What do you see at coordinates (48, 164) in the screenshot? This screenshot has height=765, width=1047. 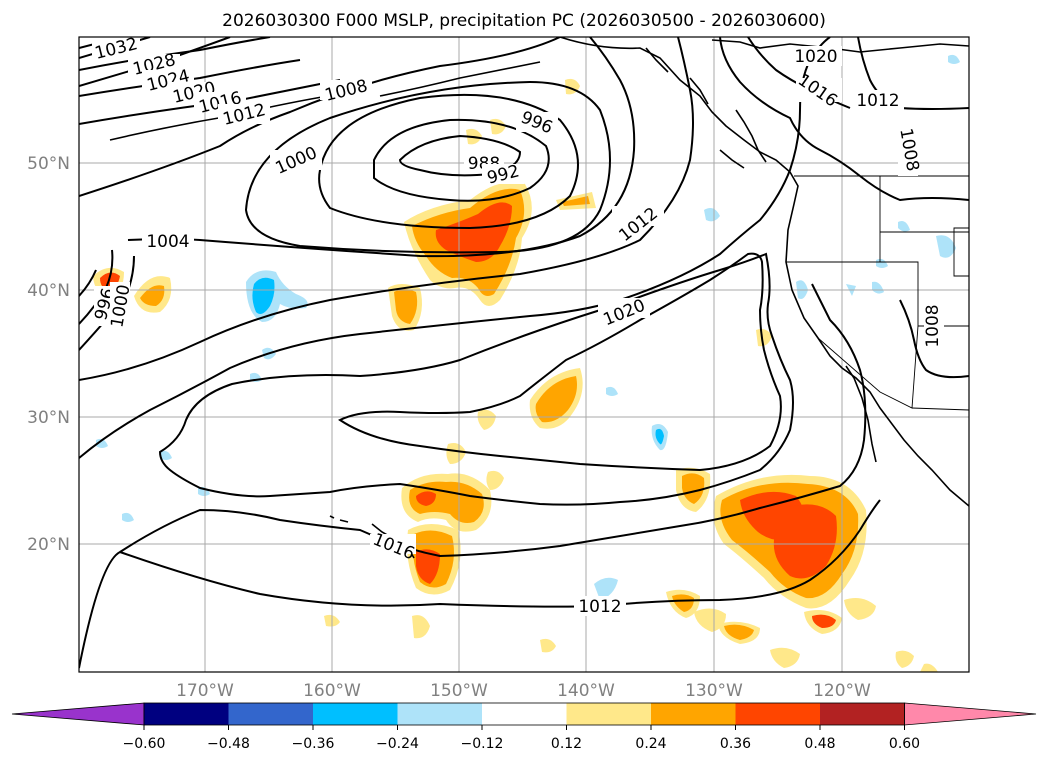 I see `lat-label-50n: 50°N` at bounding box center [48, 164].